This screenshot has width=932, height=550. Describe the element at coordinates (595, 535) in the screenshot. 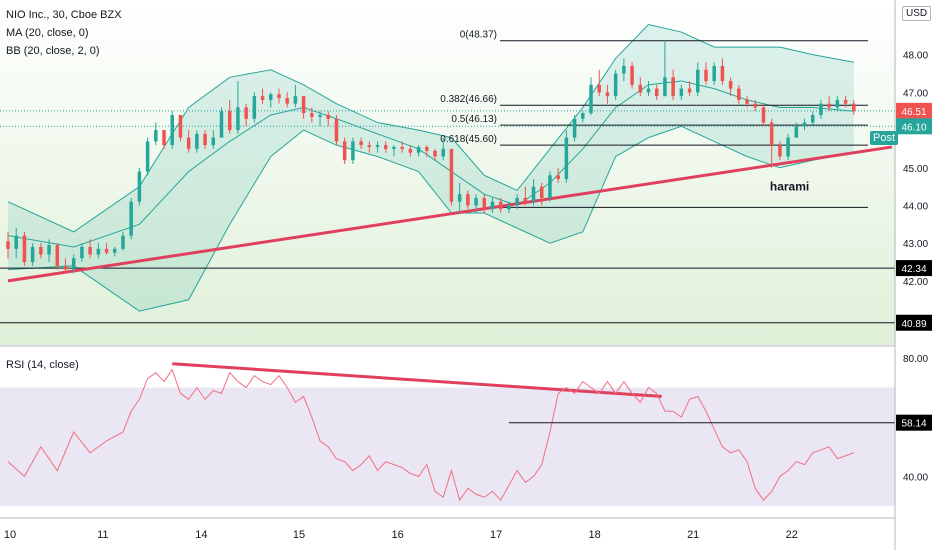

I see `time-tick-label: 18` at that location.